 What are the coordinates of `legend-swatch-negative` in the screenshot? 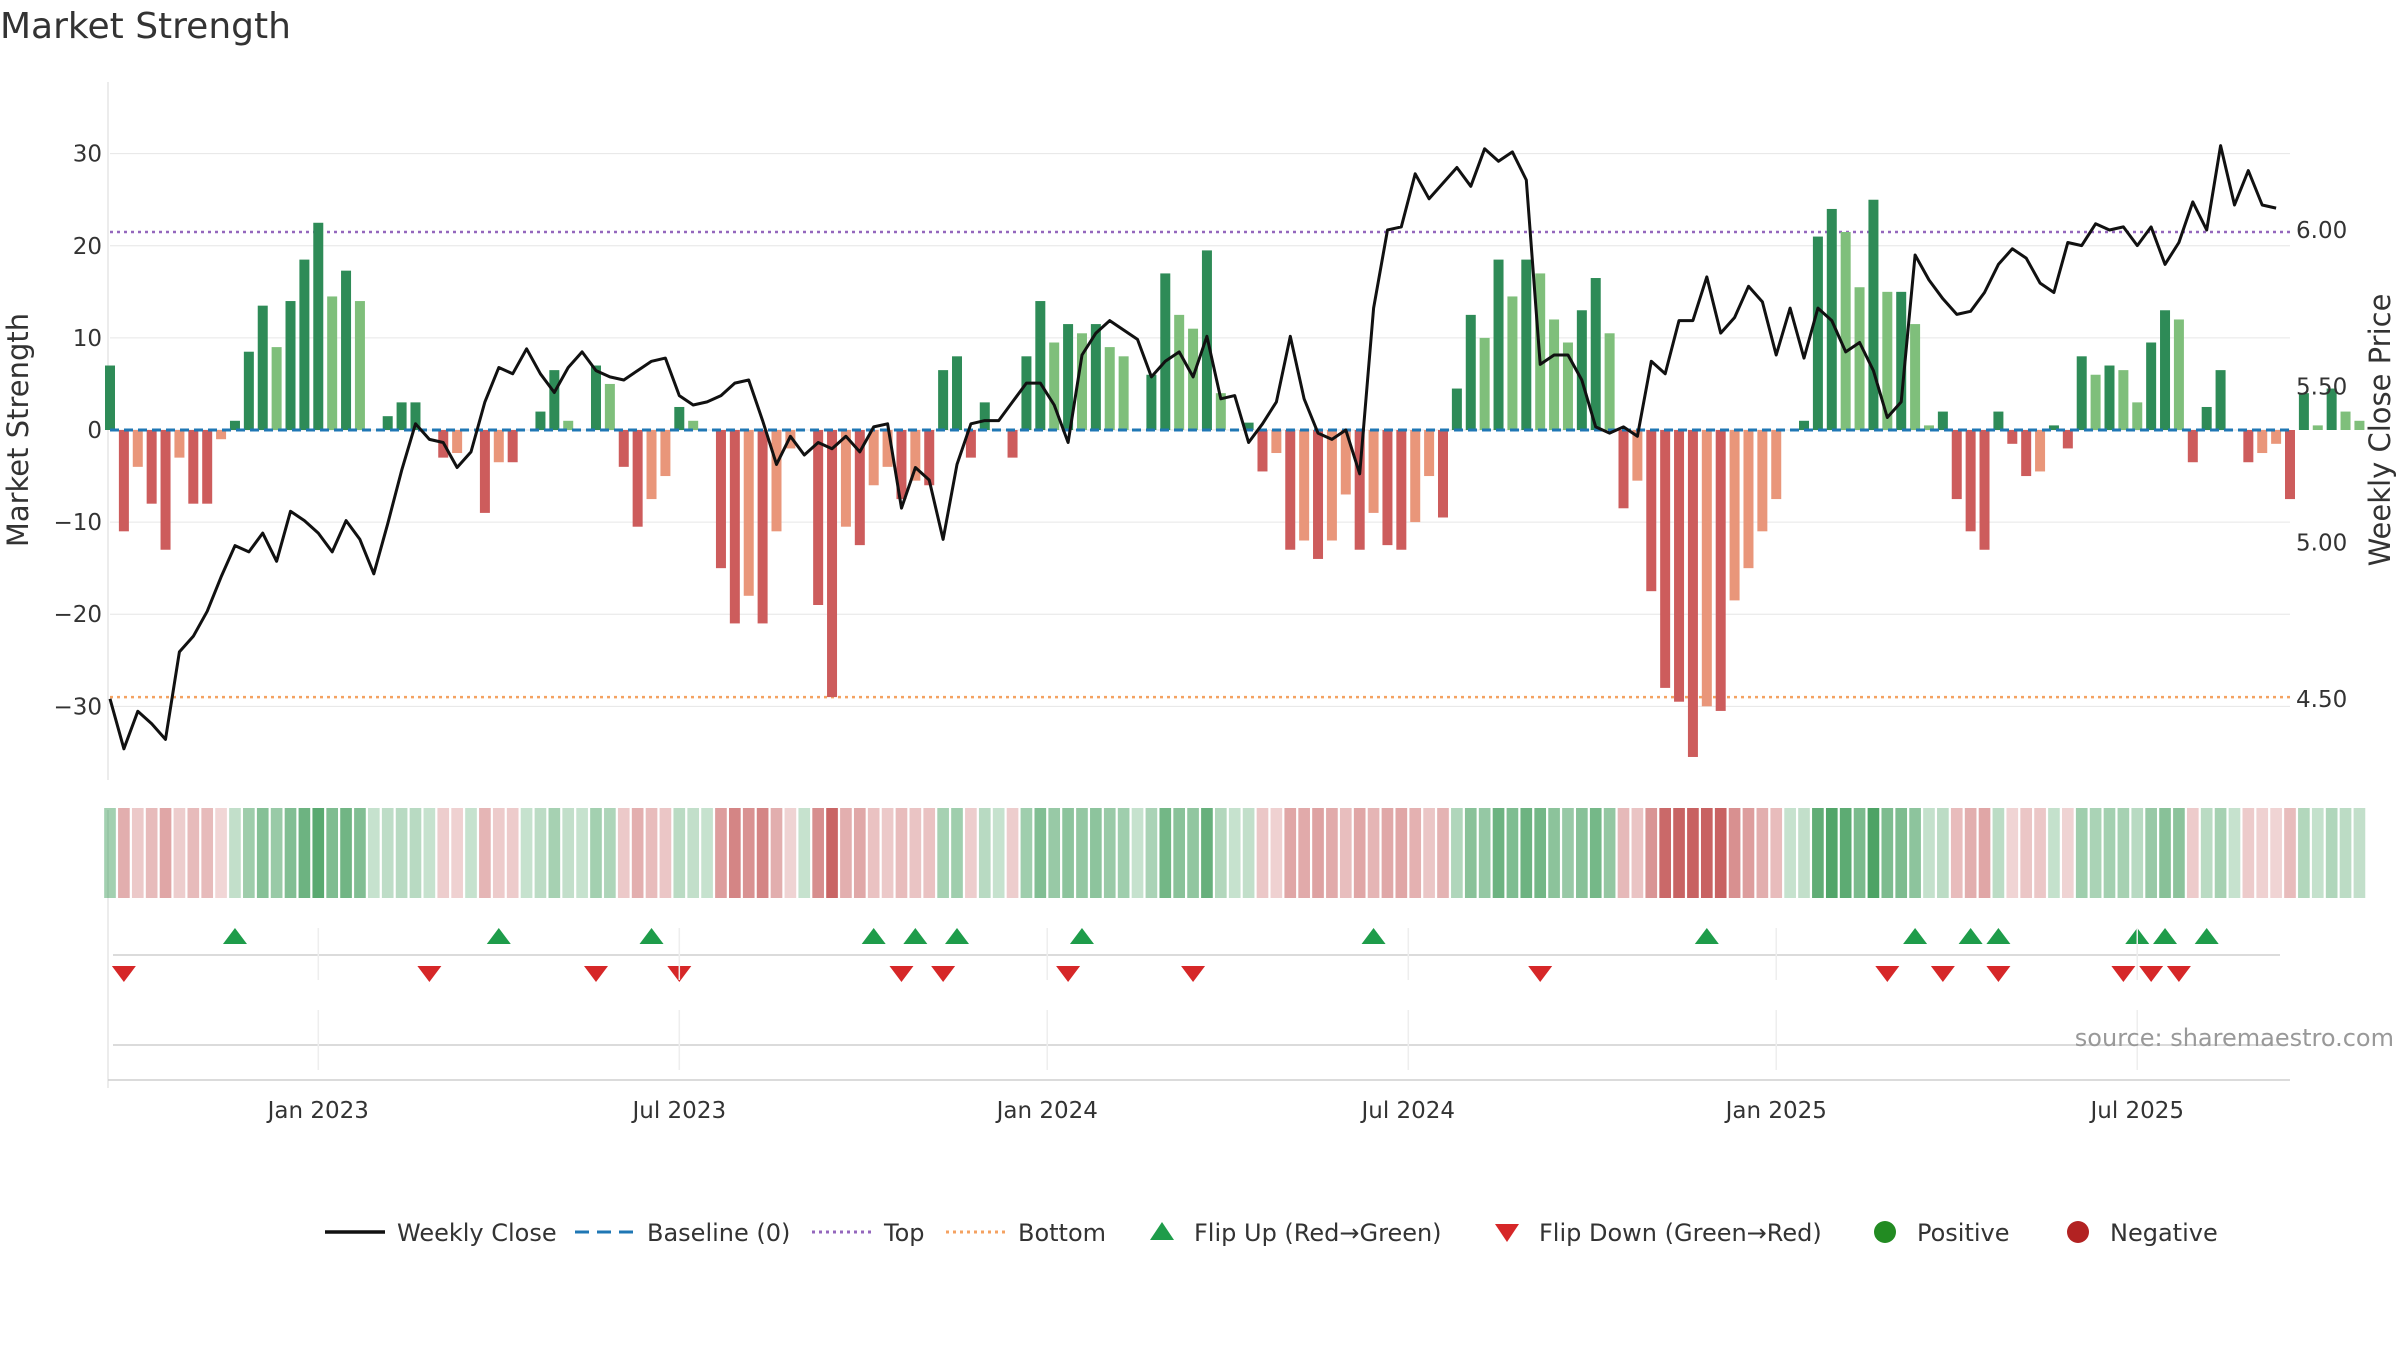 It's located at (2078, 1232).